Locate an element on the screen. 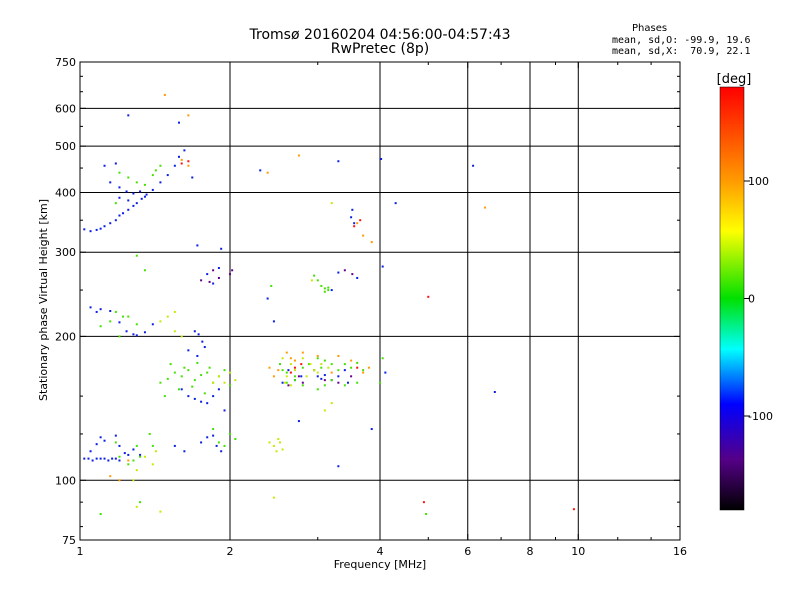 The width and height of the screenshot is (800, 600). x-tick-label: 1 is located at coordinates (80, 551).